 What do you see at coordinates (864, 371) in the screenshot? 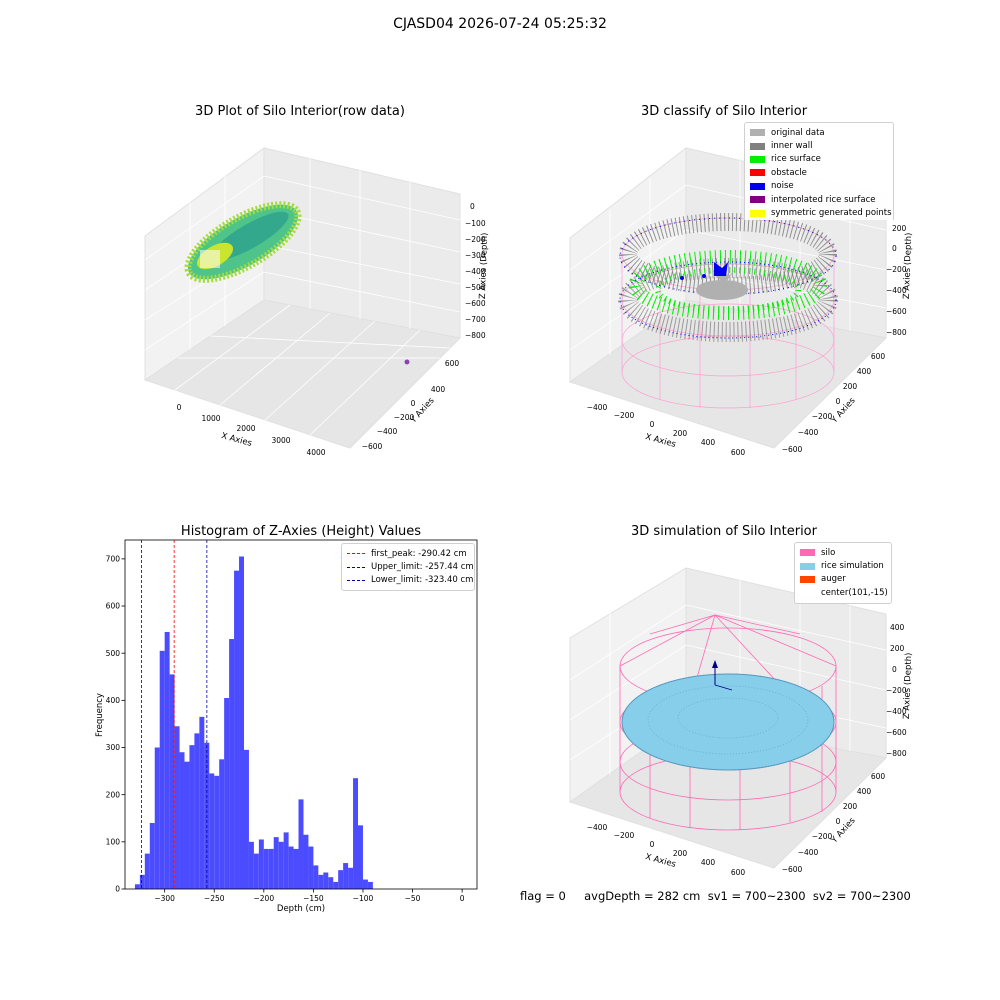
I see `classify-y-tick-2: 400` at bounding box center [864, 371].